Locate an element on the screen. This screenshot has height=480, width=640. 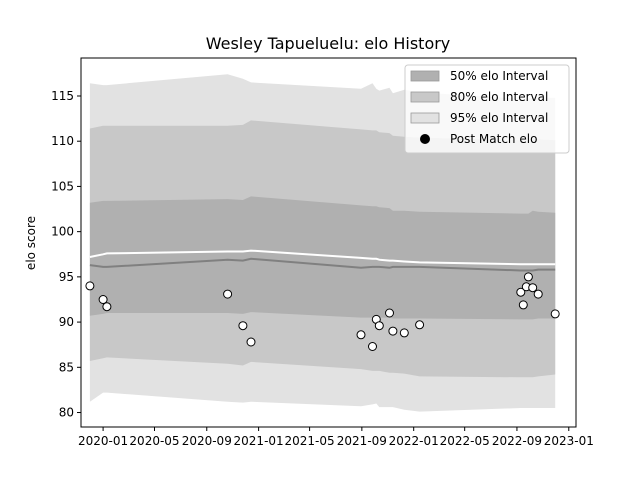
x-tick-label: 2020-01 is located at coordinates (103, 441).